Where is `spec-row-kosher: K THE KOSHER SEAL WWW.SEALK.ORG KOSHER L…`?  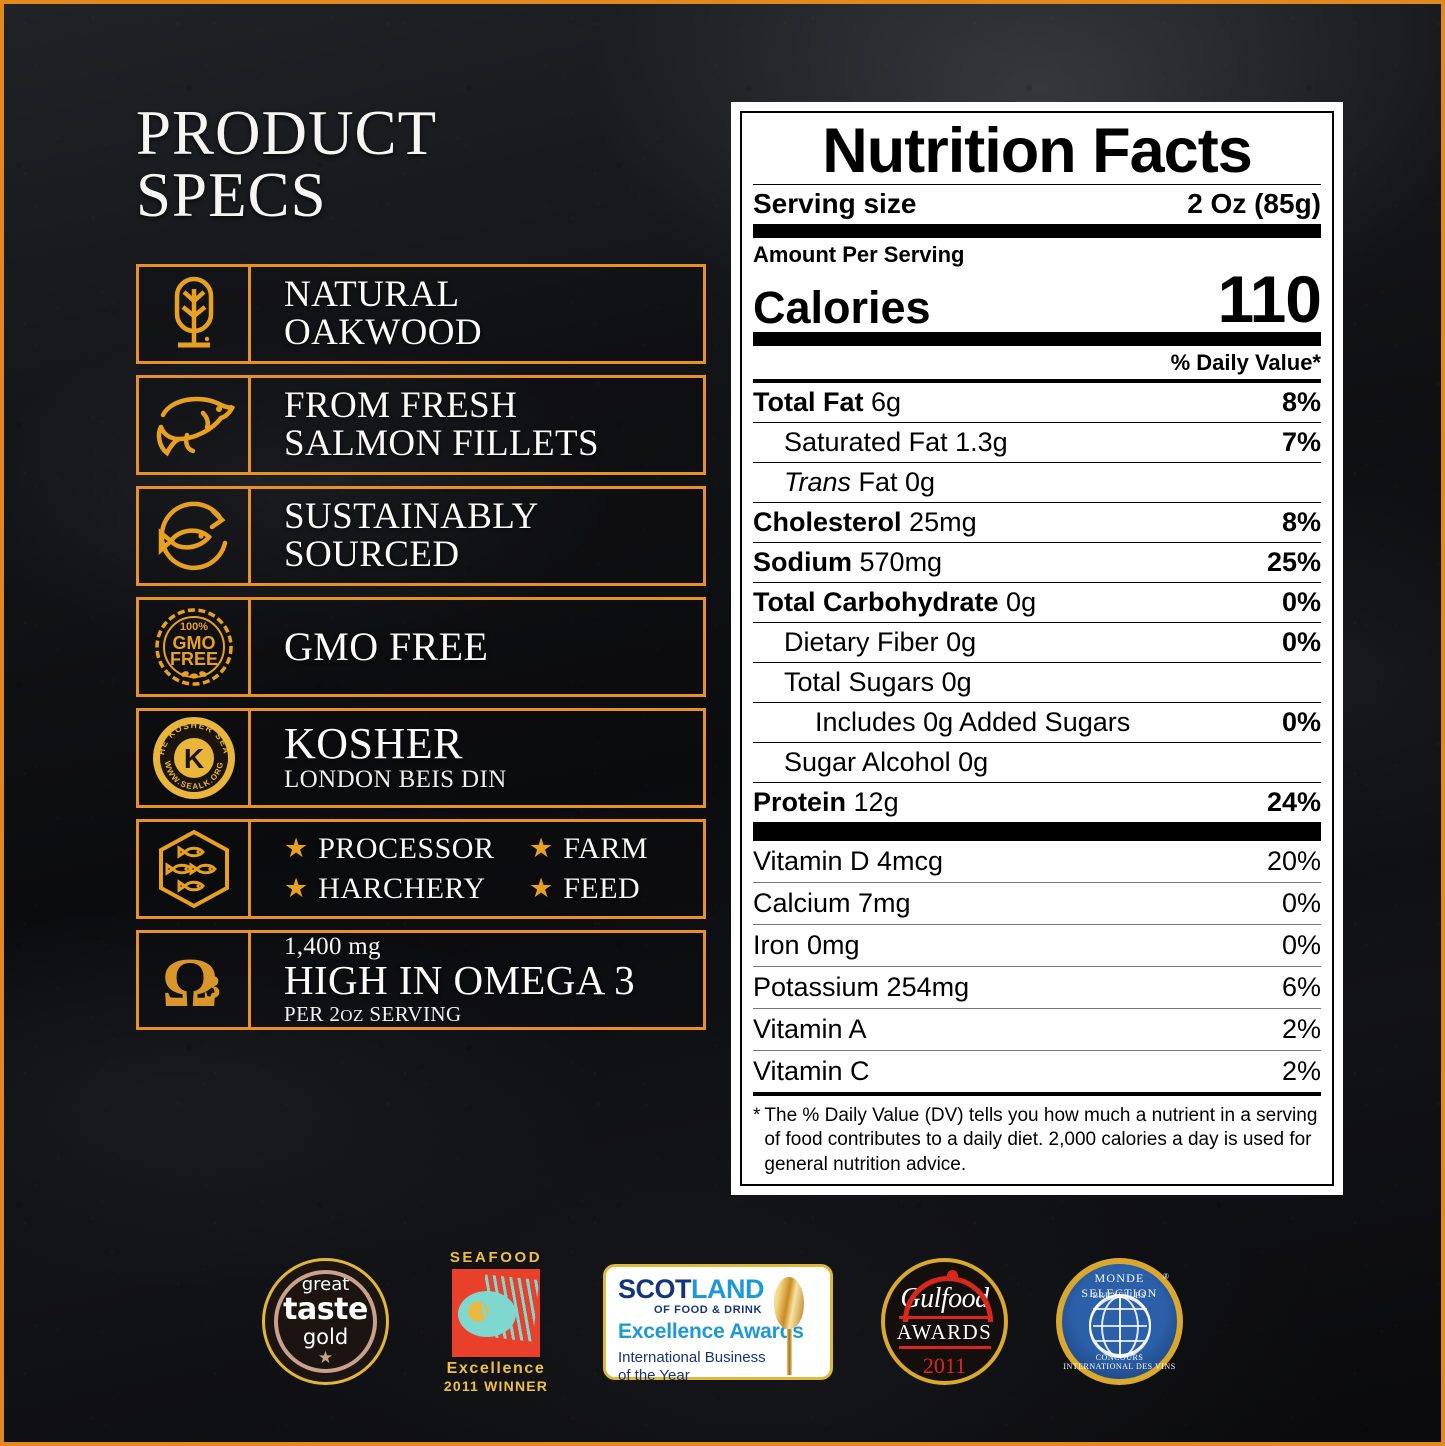
spec-row-kosher: K THE KOSHER SEAL WWW.SEALK.ORG KOSHER L… is located at coordinates (421, 757).